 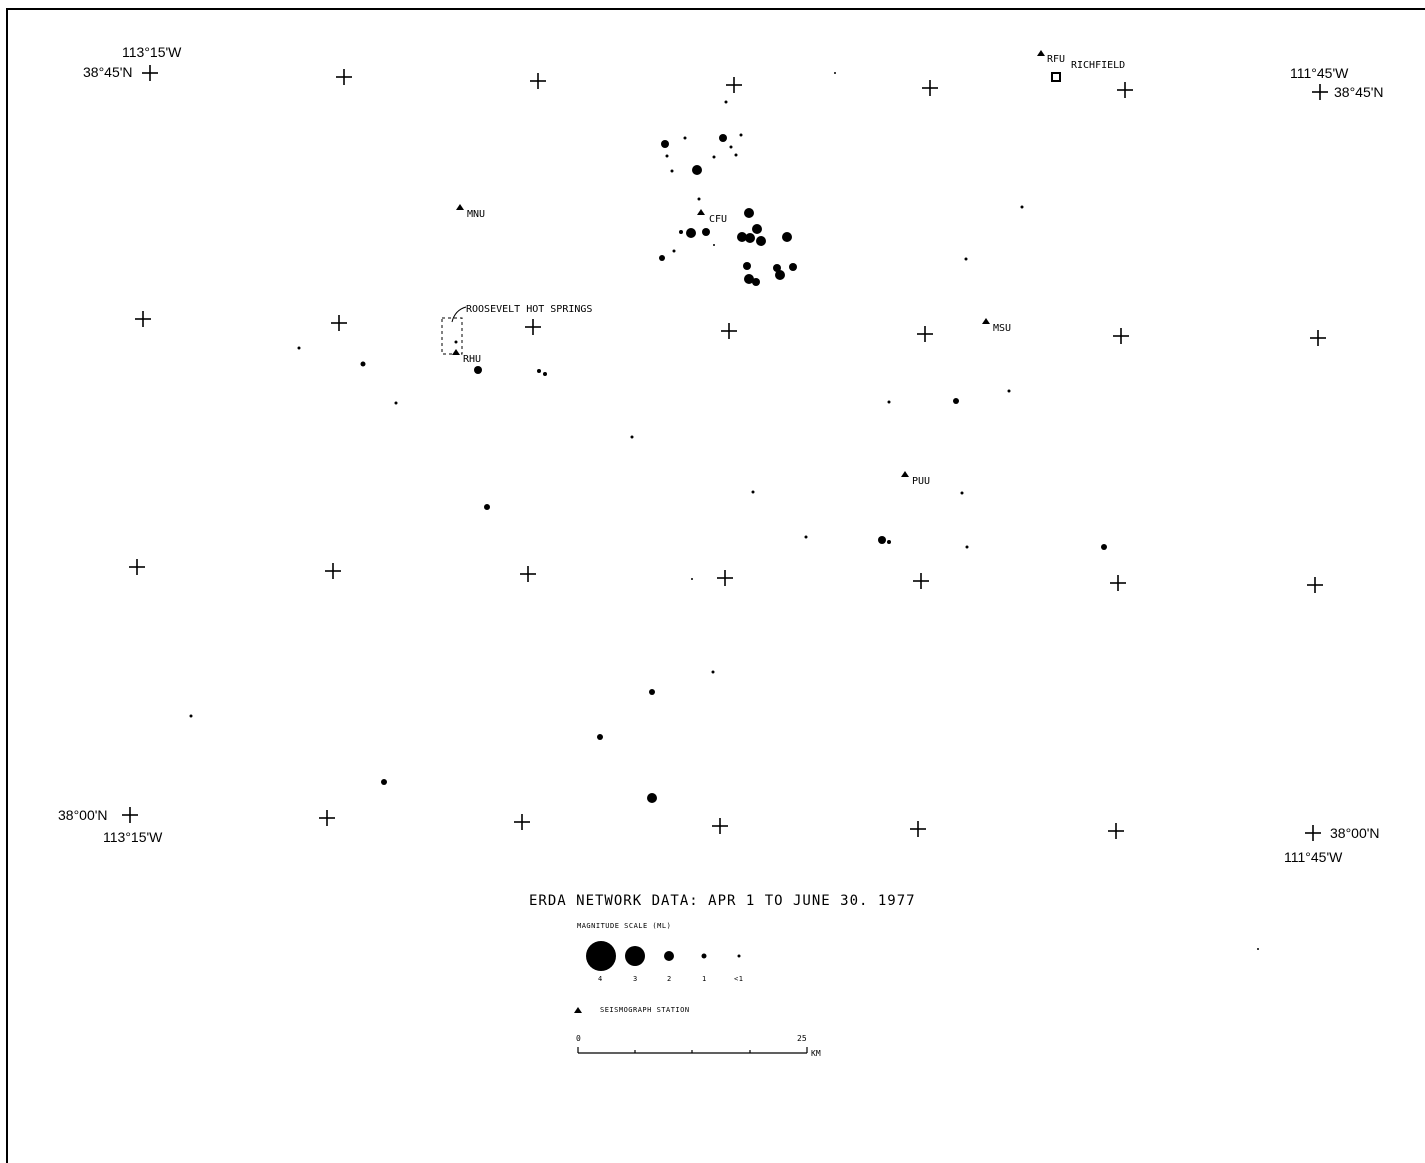 I want to click on leader-line, so click(x=459, y=314).